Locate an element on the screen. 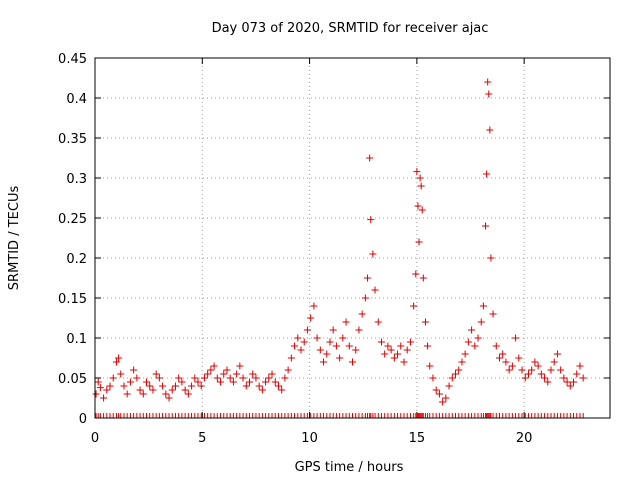 The width and height of the screenshot is (640, 480). time-rug is located at coordinates (339, 415).